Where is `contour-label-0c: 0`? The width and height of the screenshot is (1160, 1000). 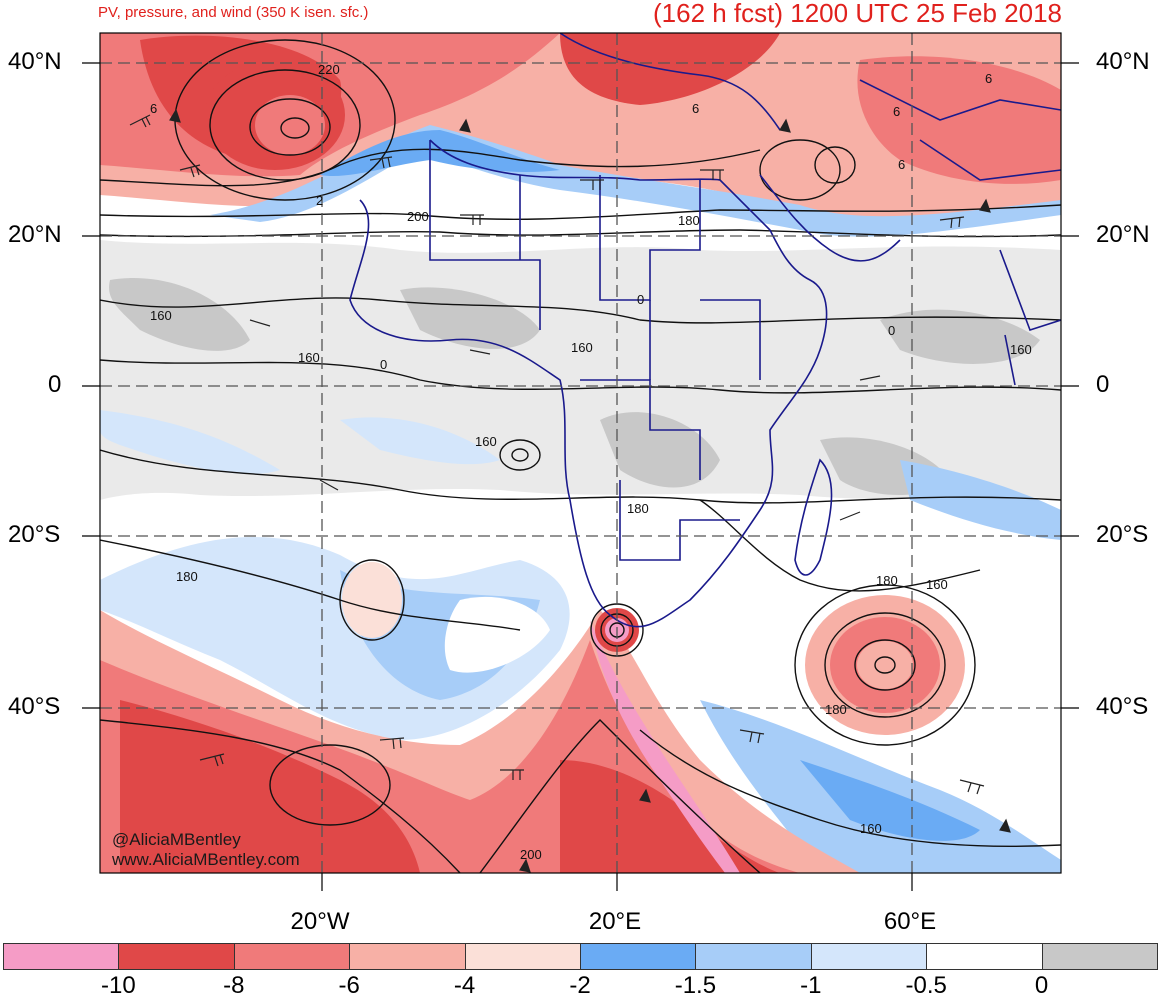
contour-label-0c: 0 is located at coordinates (891, 330).